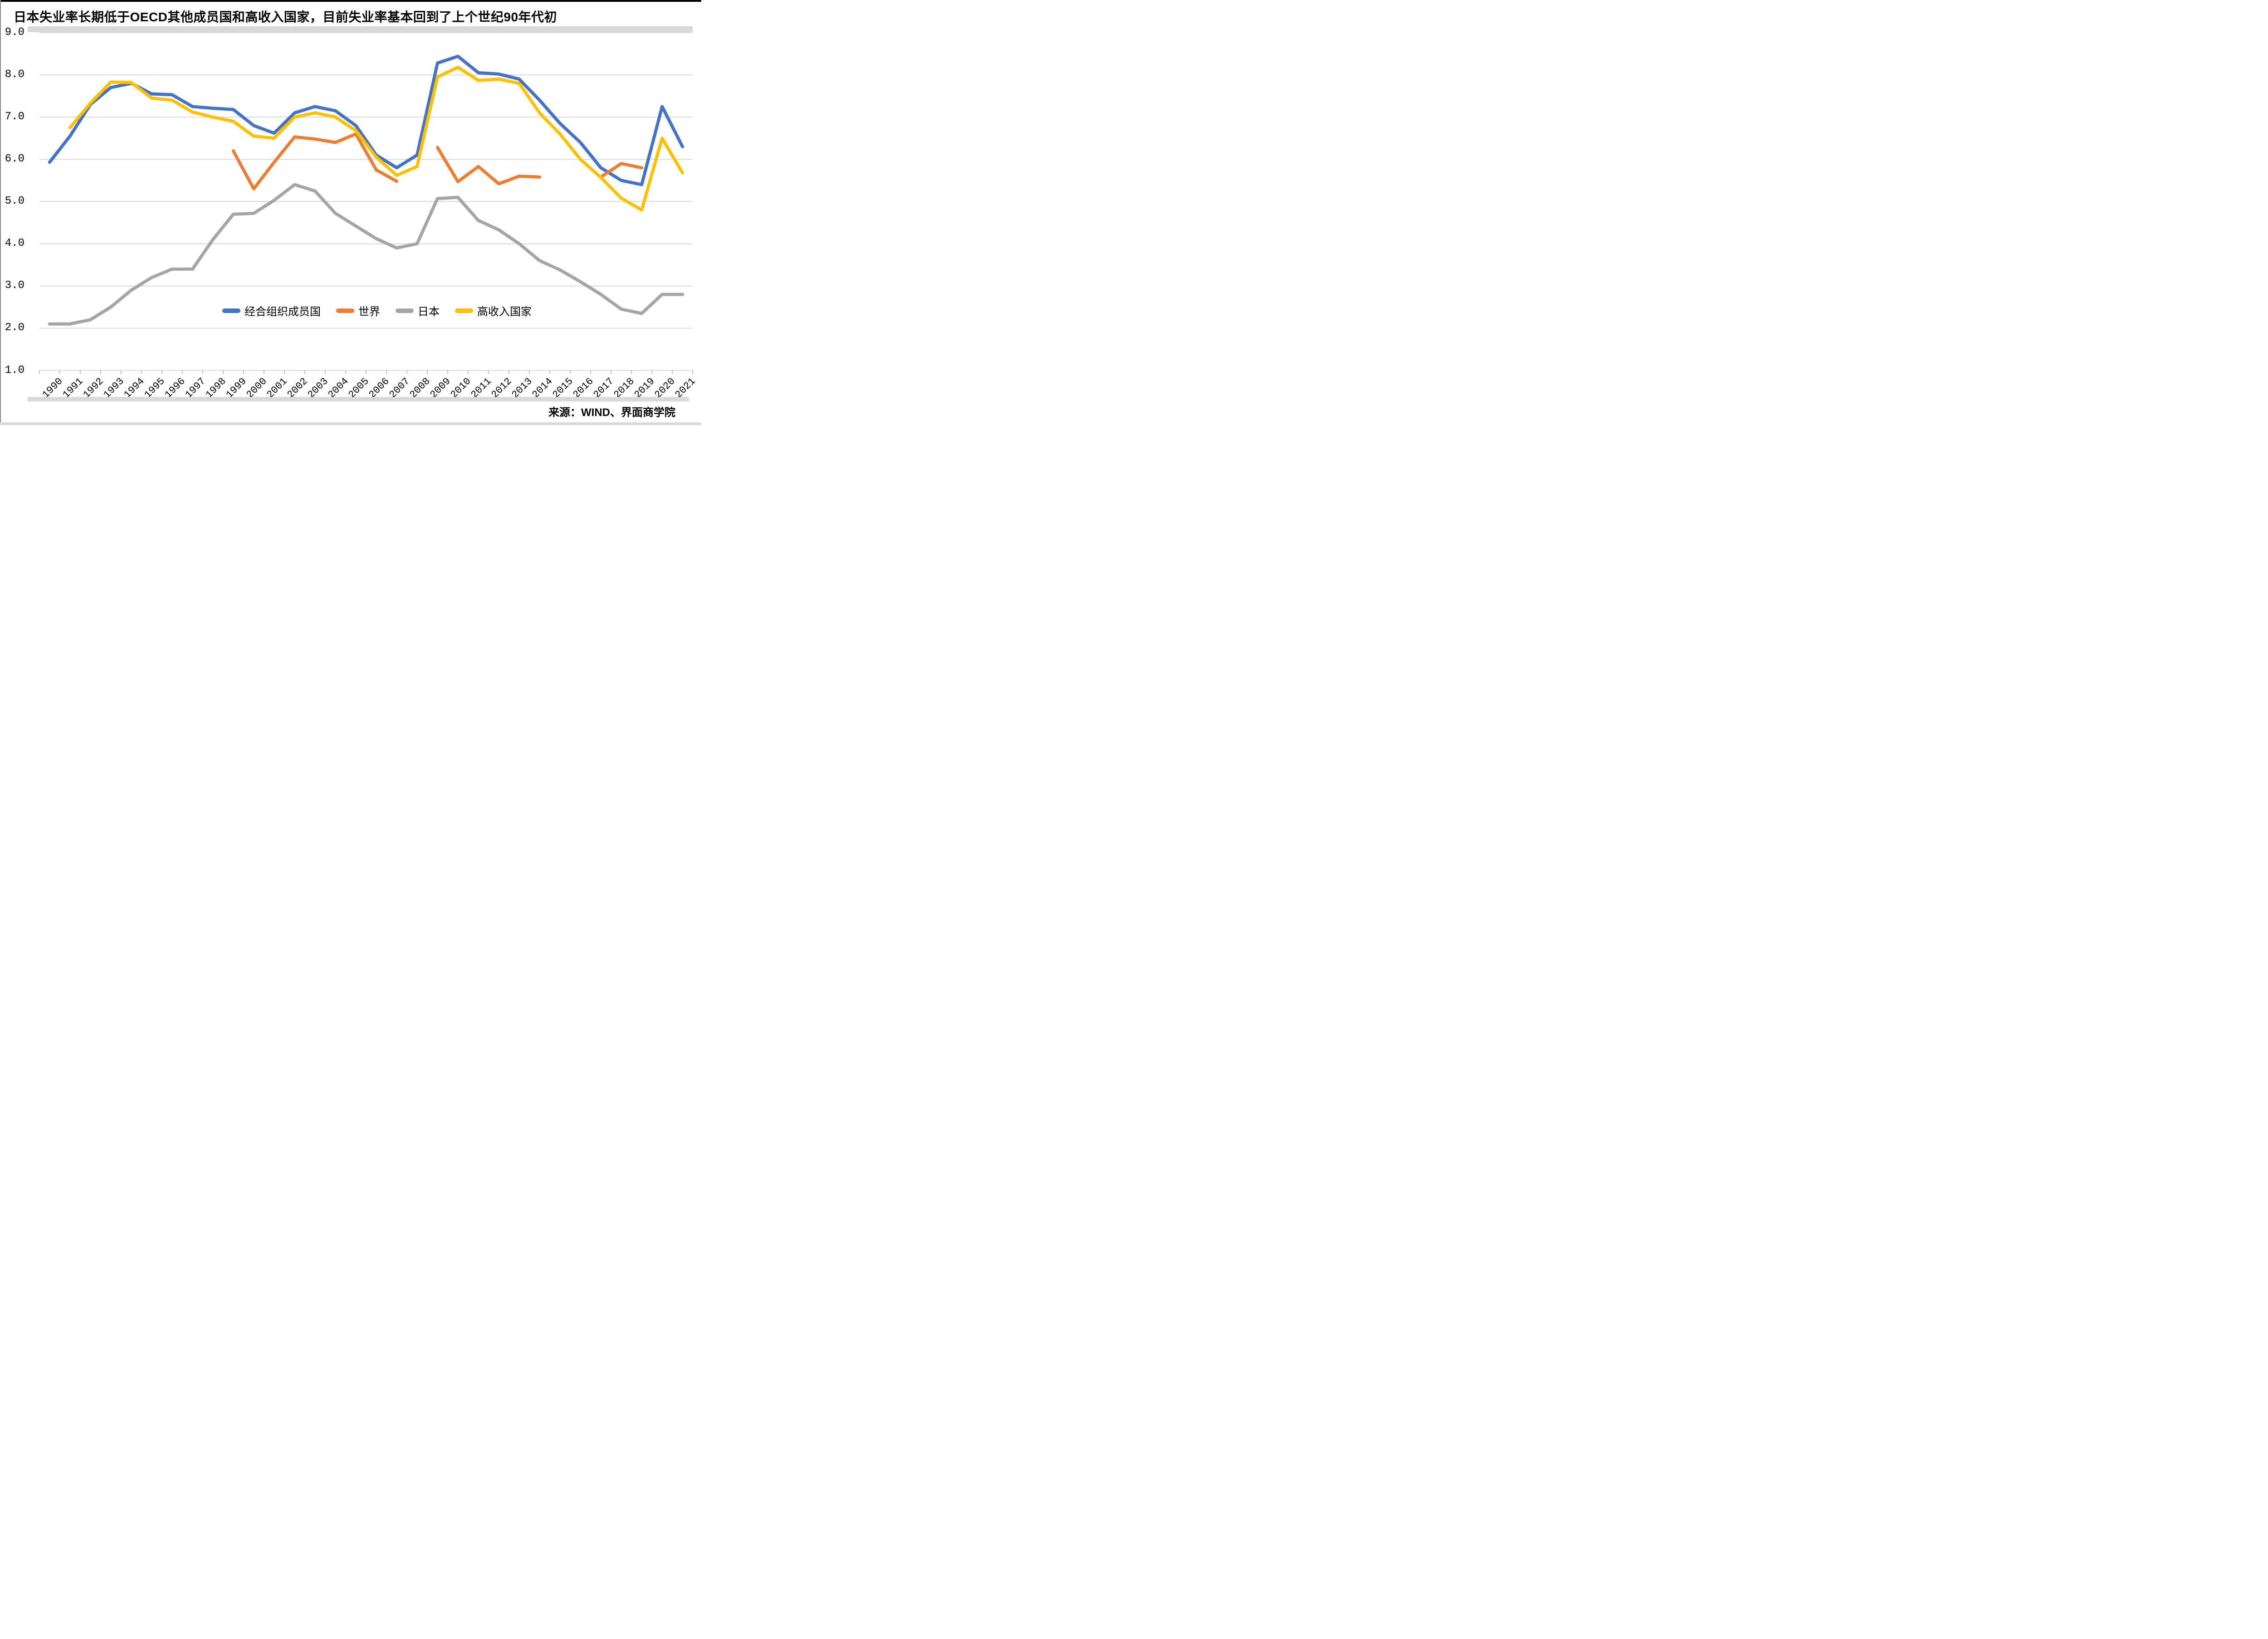 Image resolution: width=2268 pixels, height=1639 pixels. I want to click on legend-label: 日本, so click(429, 312).